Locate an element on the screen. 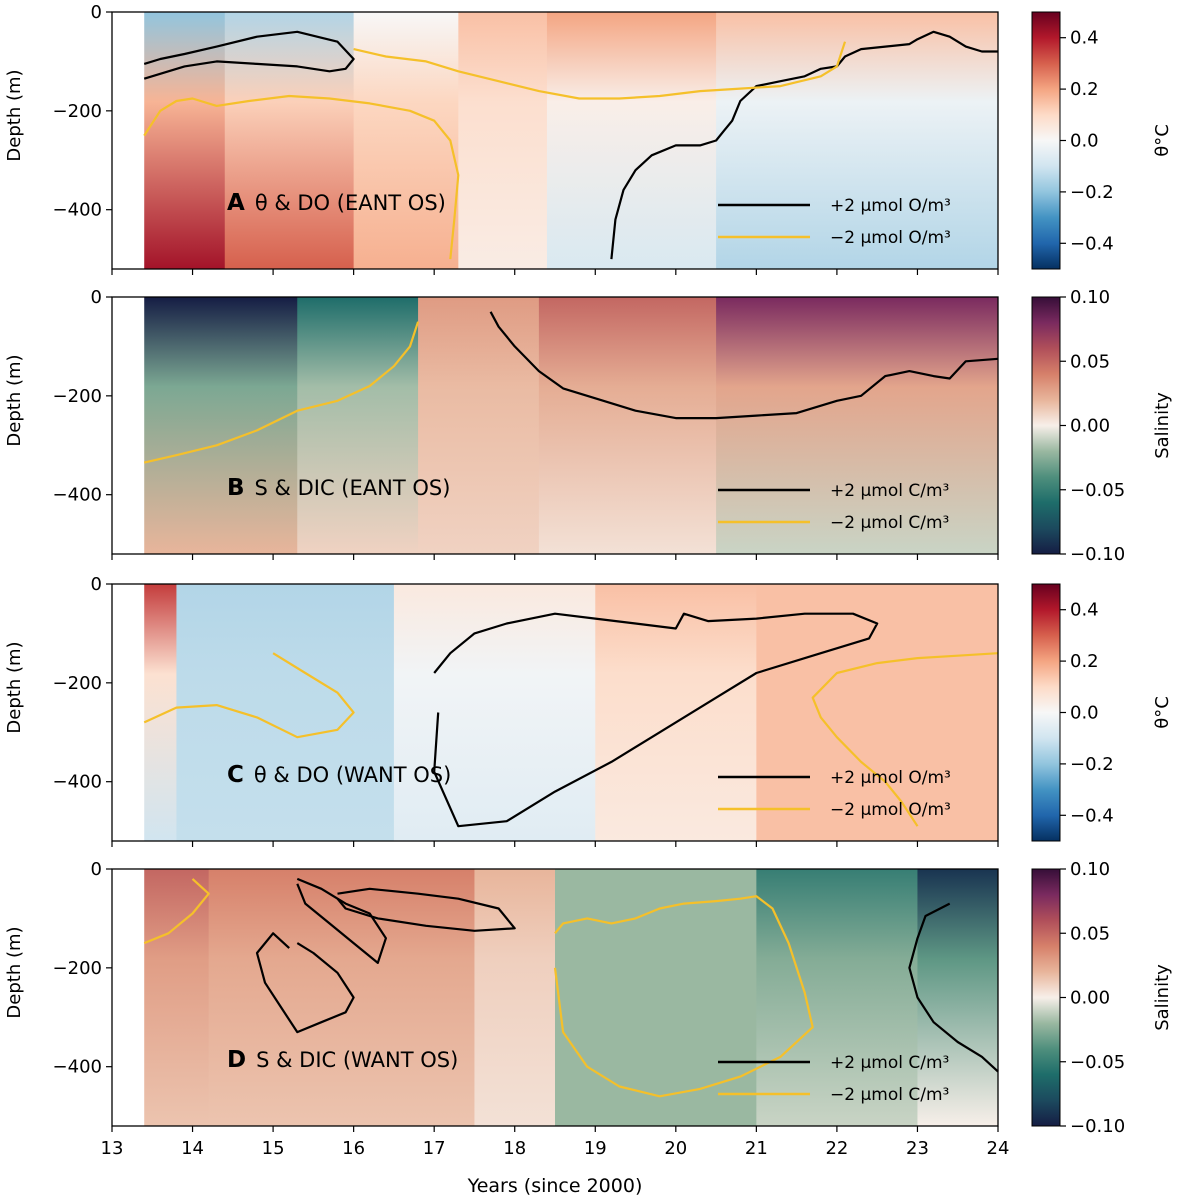 This screenshot has height=1200, width=1181. x-tick-label: 13 is located at coordinates (112, 1148).